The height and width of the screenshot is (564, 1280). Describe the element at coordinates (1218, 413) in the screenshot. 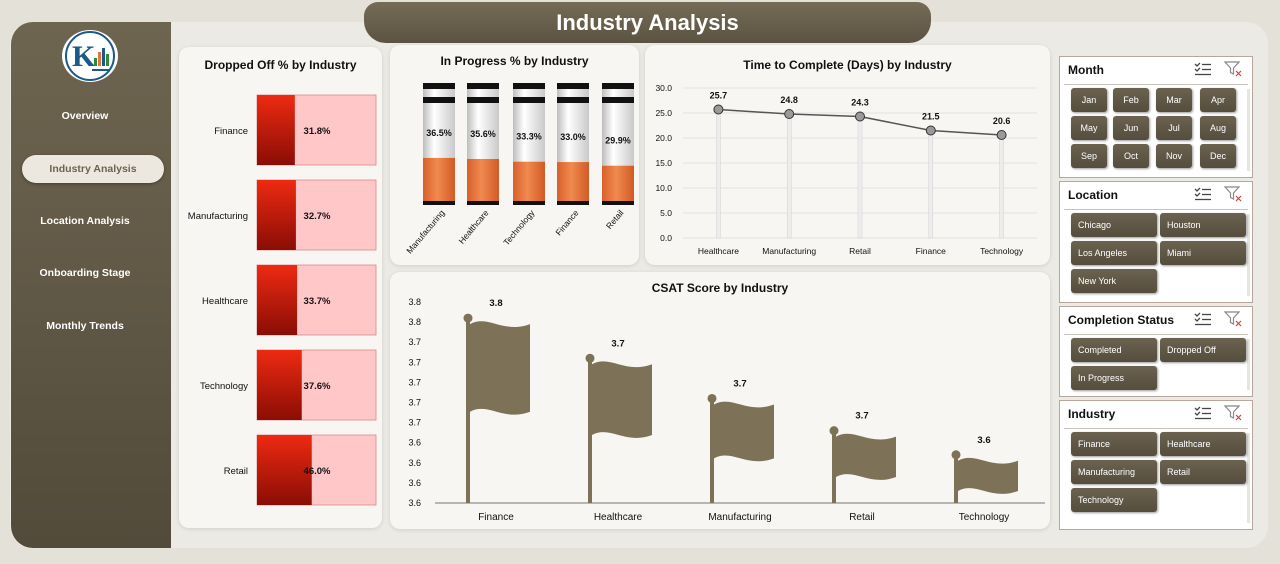

I see `slicer-toolbar` at that location.